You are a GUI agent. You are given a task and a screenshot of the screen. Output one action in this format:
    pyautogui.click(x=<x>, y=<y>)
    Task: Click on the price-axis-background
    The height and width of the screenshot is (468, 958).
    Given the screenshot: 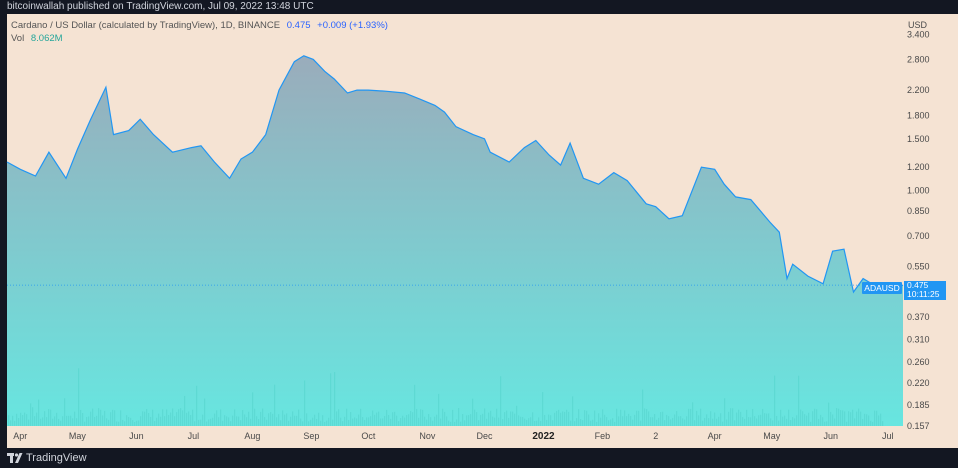 What is the action you would take?
    pyautogui.click(x=930, y=220)
    